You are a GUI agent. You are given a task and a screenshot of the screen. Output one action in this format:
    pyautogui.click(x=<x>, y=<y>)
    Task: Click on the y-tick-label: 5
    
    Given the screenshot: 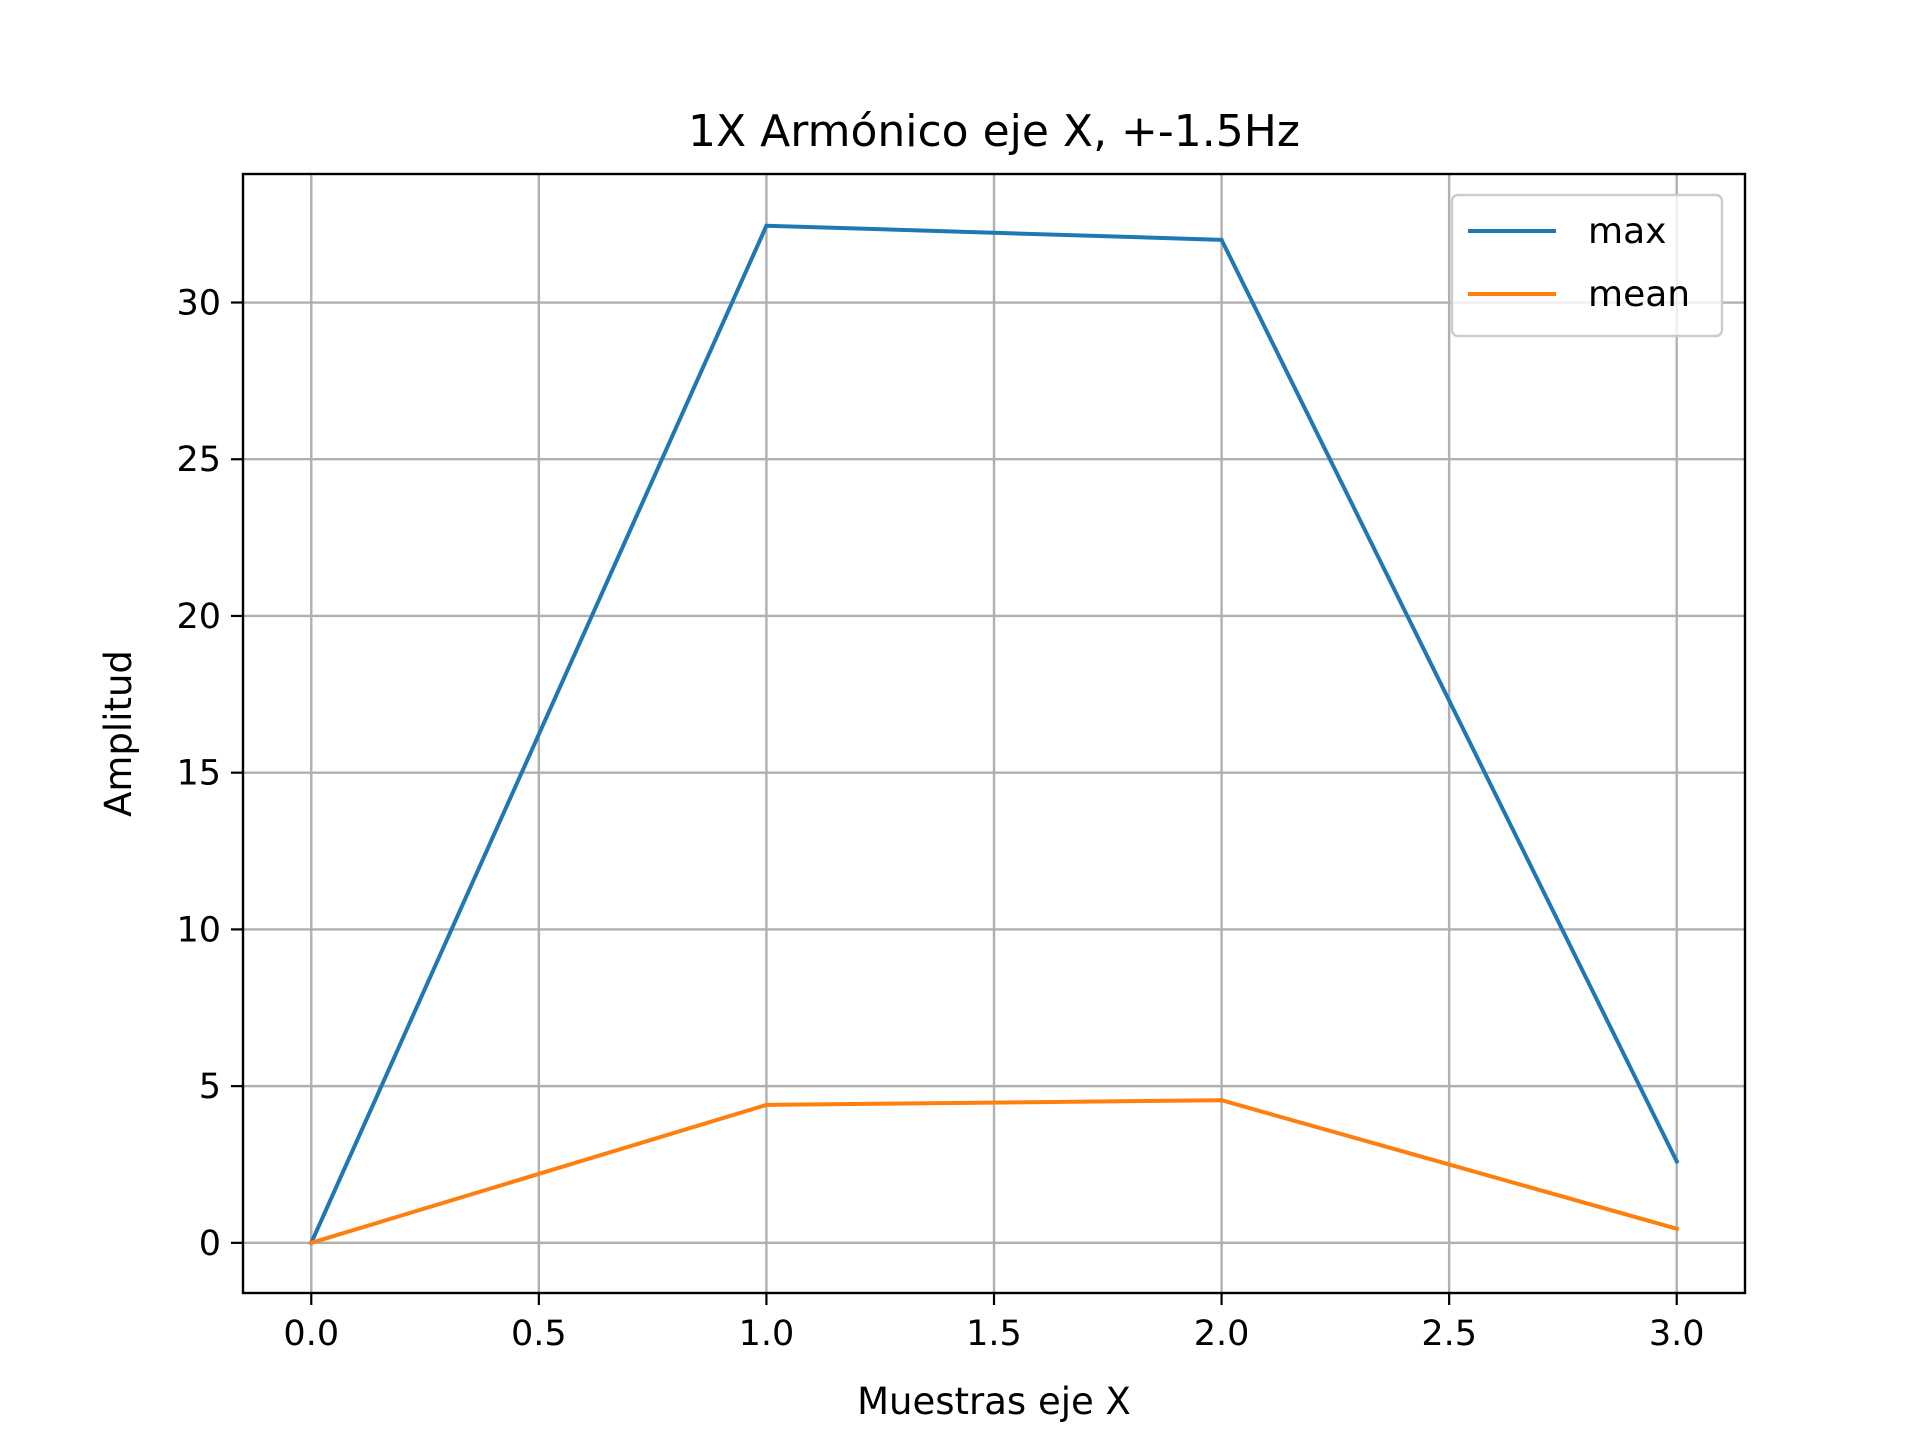 What is the action you would take?
    pyautogui.click(x=210, y=1087)
    